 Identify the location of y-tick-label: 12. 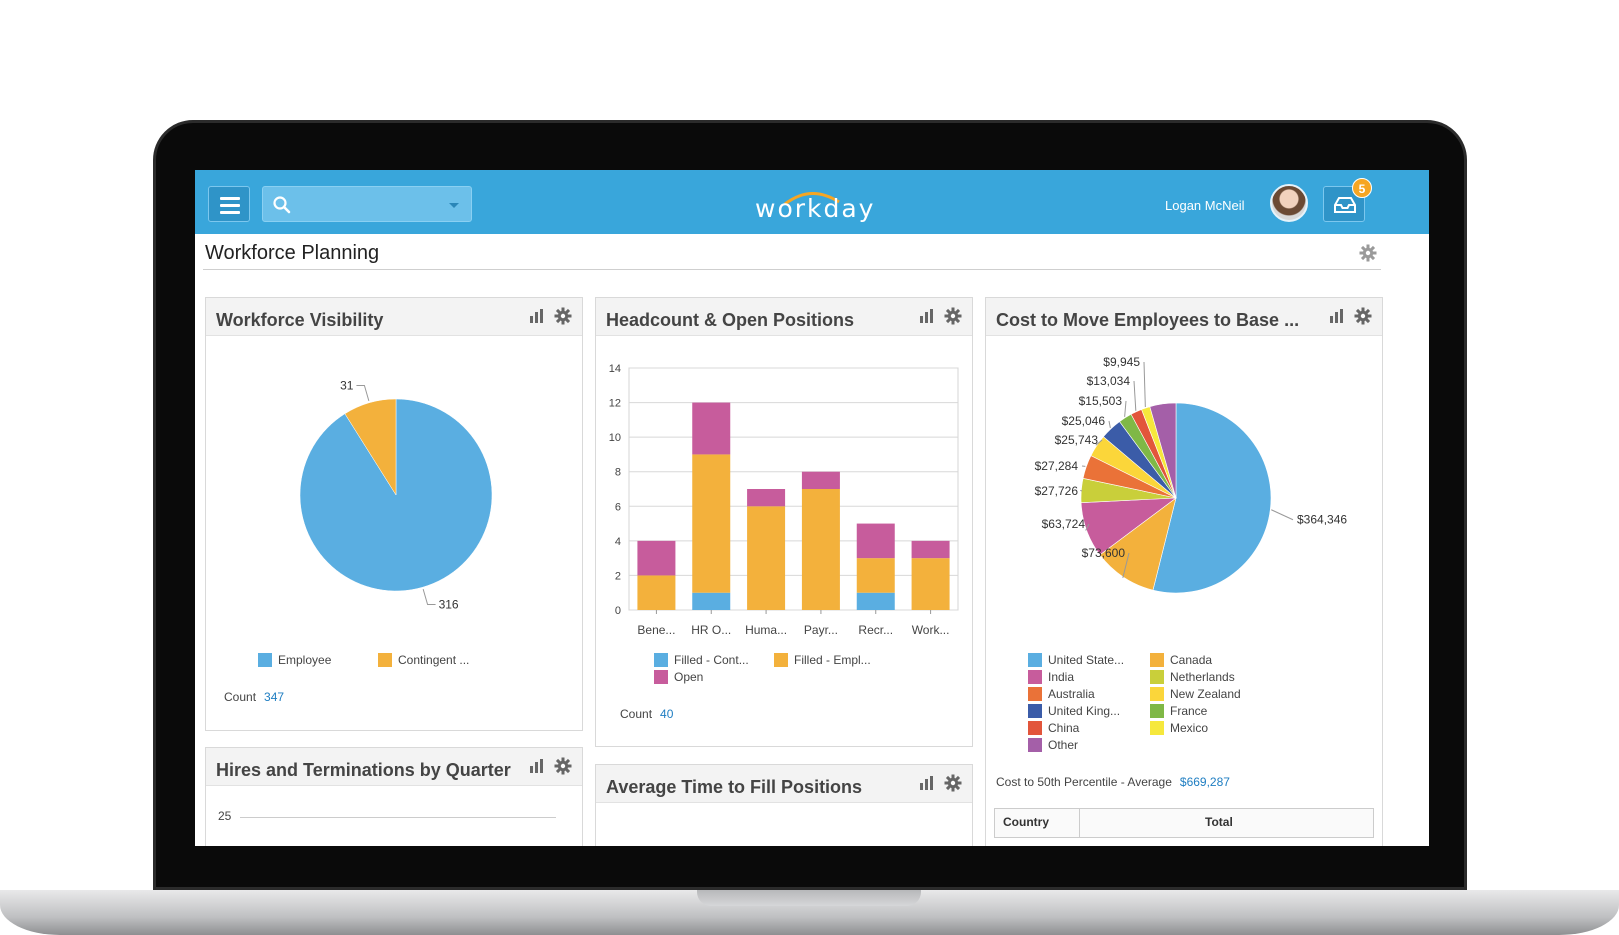
(615, 404).